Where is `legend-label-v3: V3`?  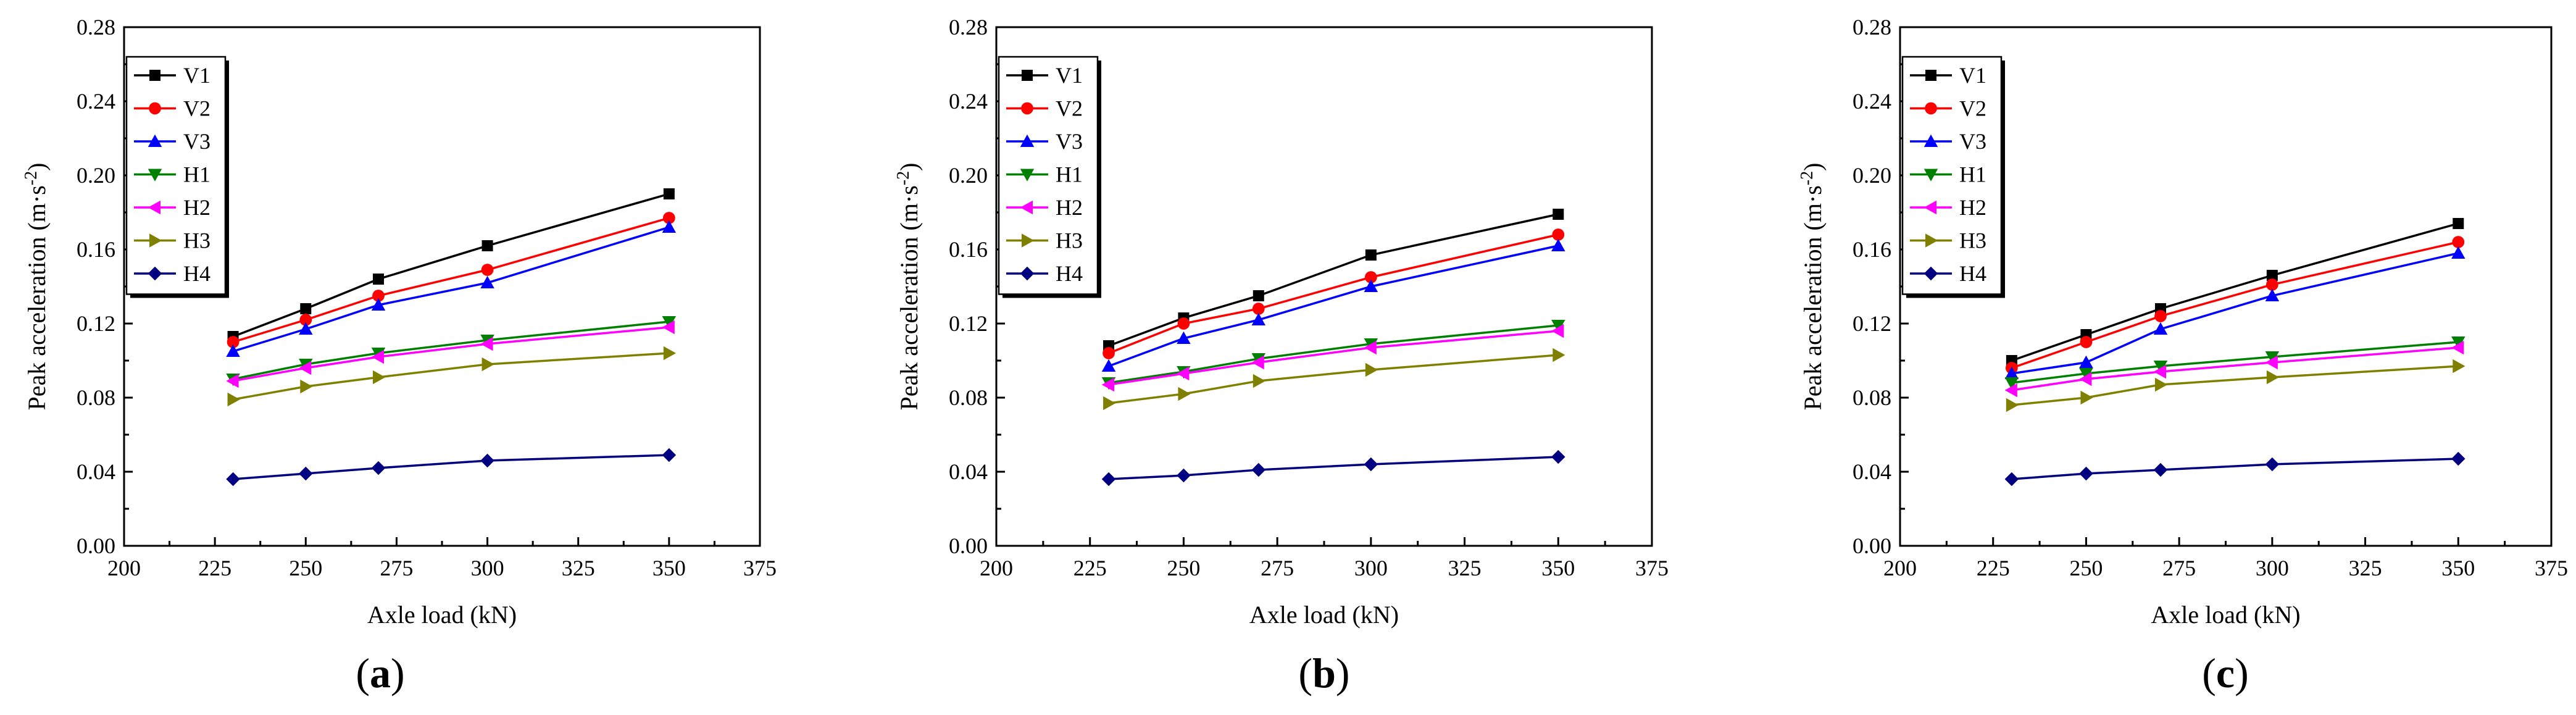
legend-label-v3: V3 is located at coordinates (196, 141).